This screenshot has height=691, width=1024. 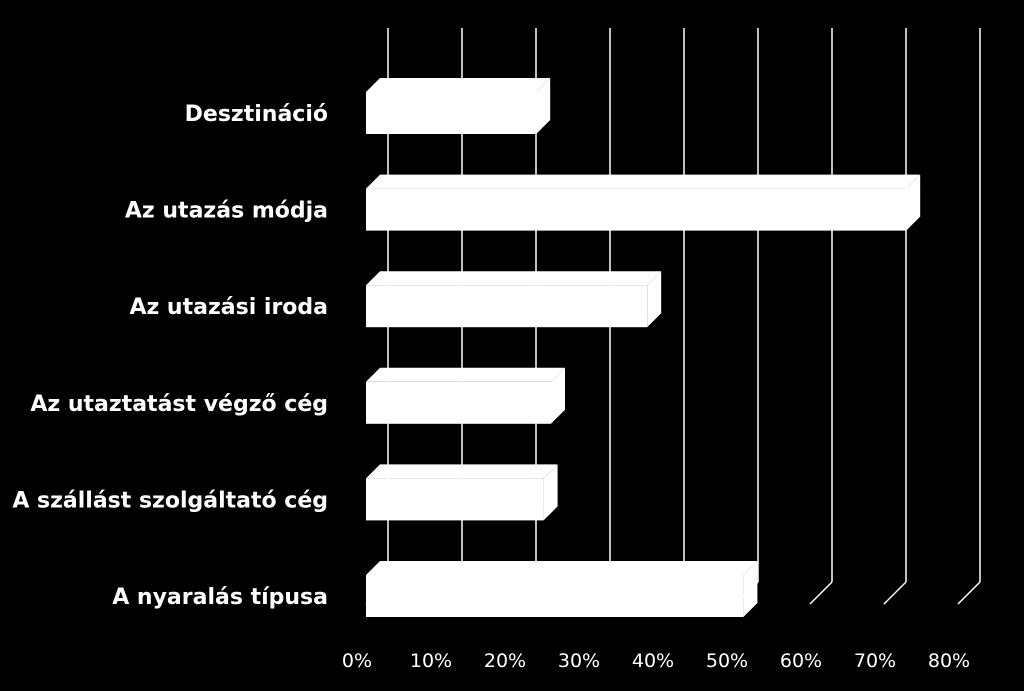 I want to click on category-label: A nyaralás típusa, so click(x=220, y=597).